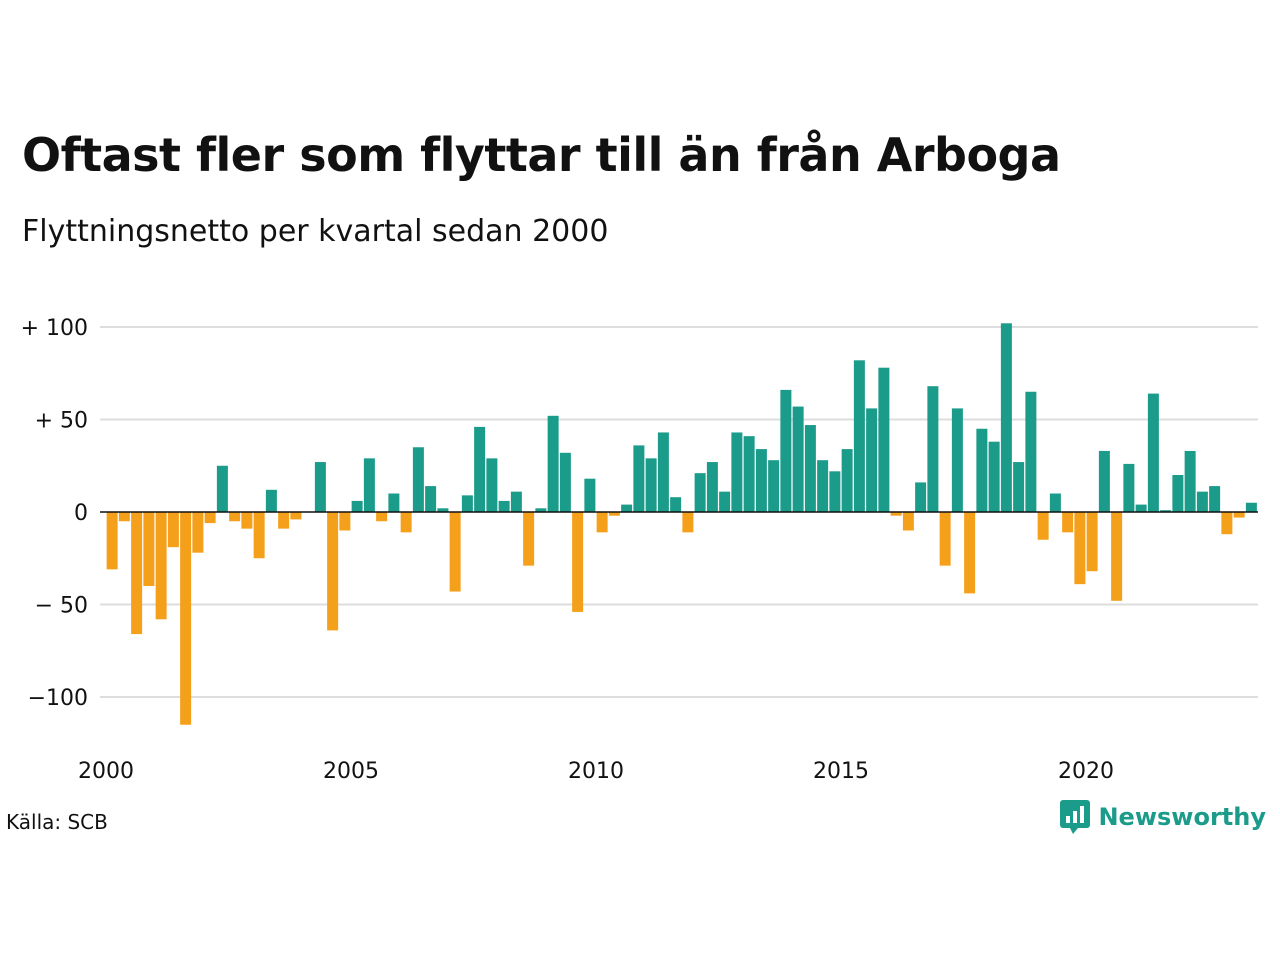  What do you see at coordinates (1182, 817) in the screenshot?
I see `brand-name: Newsworthy` at bounding box center [1182, 817].